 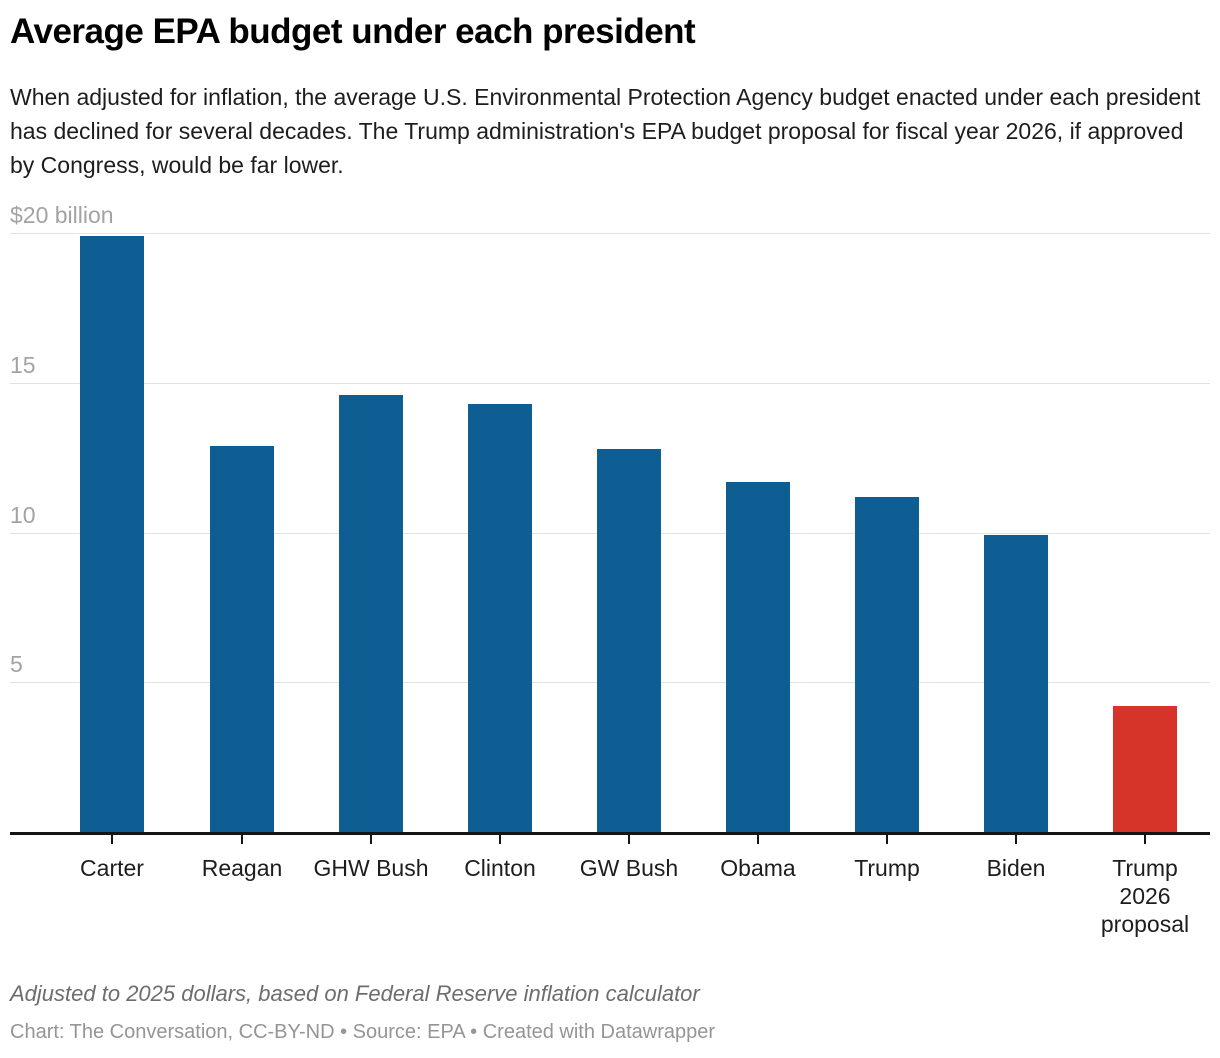 What do you see at coordinates (887, 839) in the screenshot?
I see `axis-tick-trump` at bounding box center [887, 839].